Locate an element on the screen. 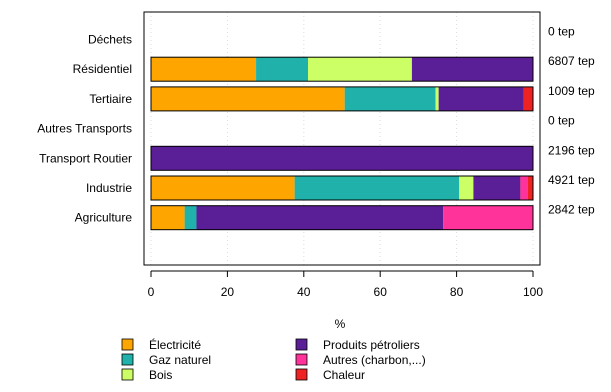 The image size is (611, 392). category-label: Industrie is located at coordinates (109, 188).